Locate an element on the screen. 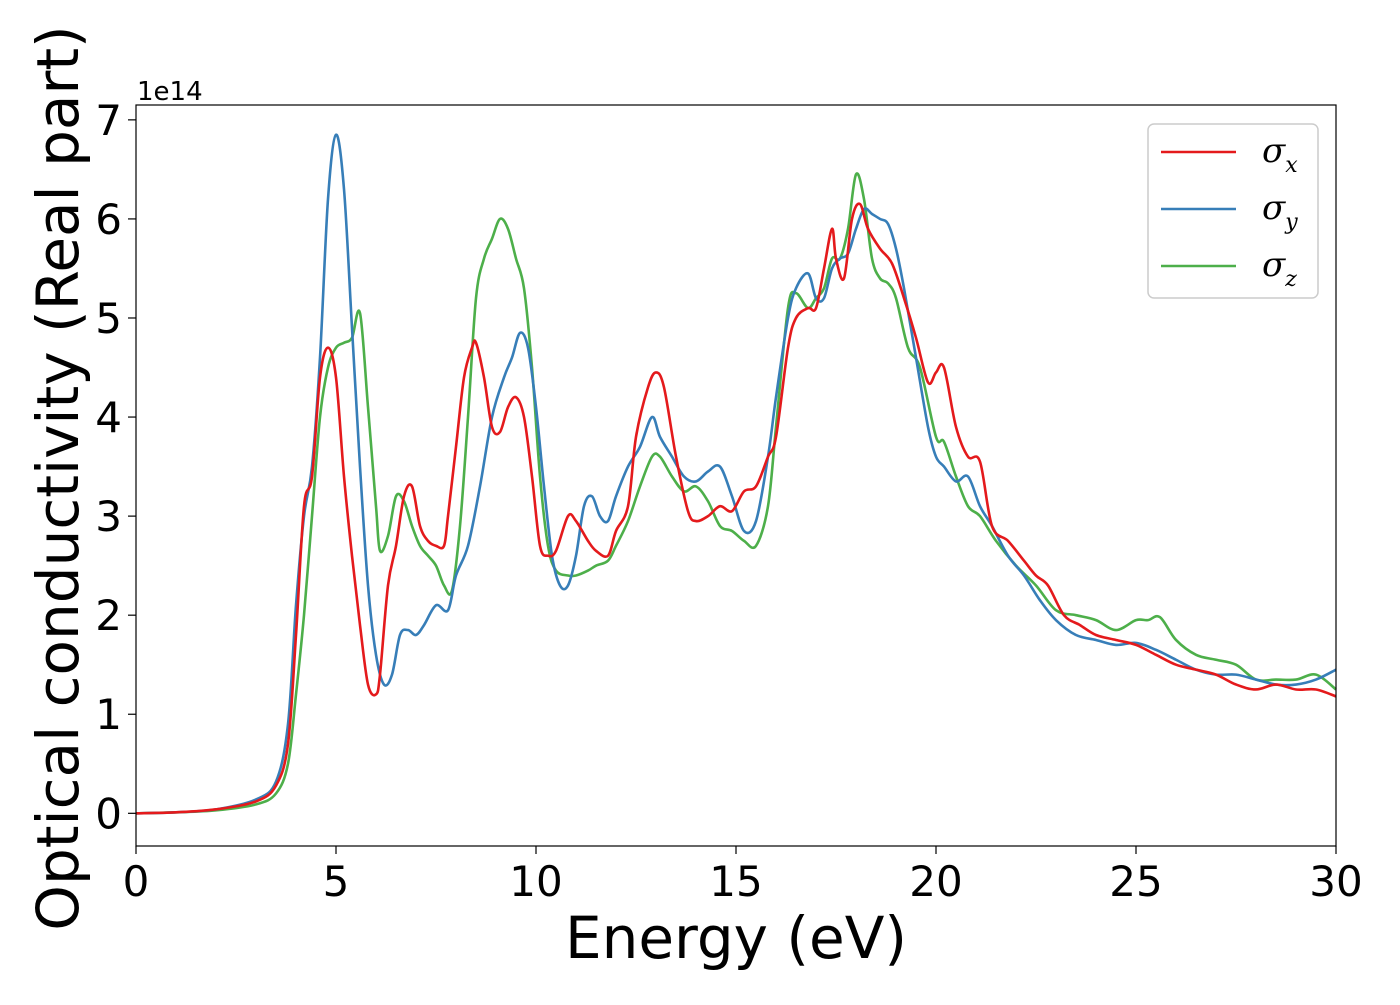 The image size is (1400, 1005). x-tick-label: 5 is located at coordinates (336, 881).